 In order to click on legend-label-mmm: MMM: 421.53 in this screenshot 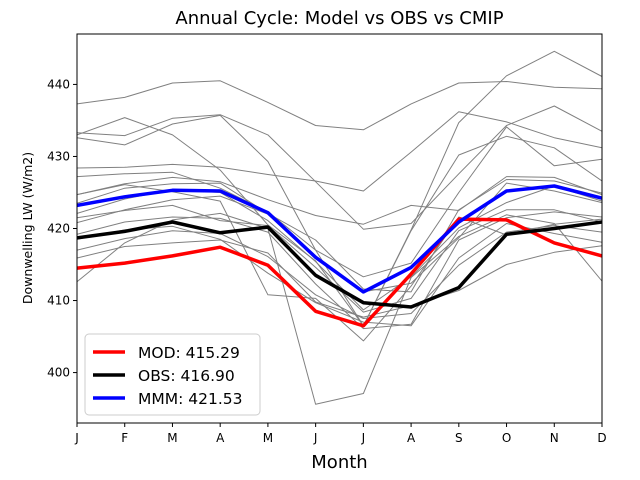, I will do `click(190, 399)`.